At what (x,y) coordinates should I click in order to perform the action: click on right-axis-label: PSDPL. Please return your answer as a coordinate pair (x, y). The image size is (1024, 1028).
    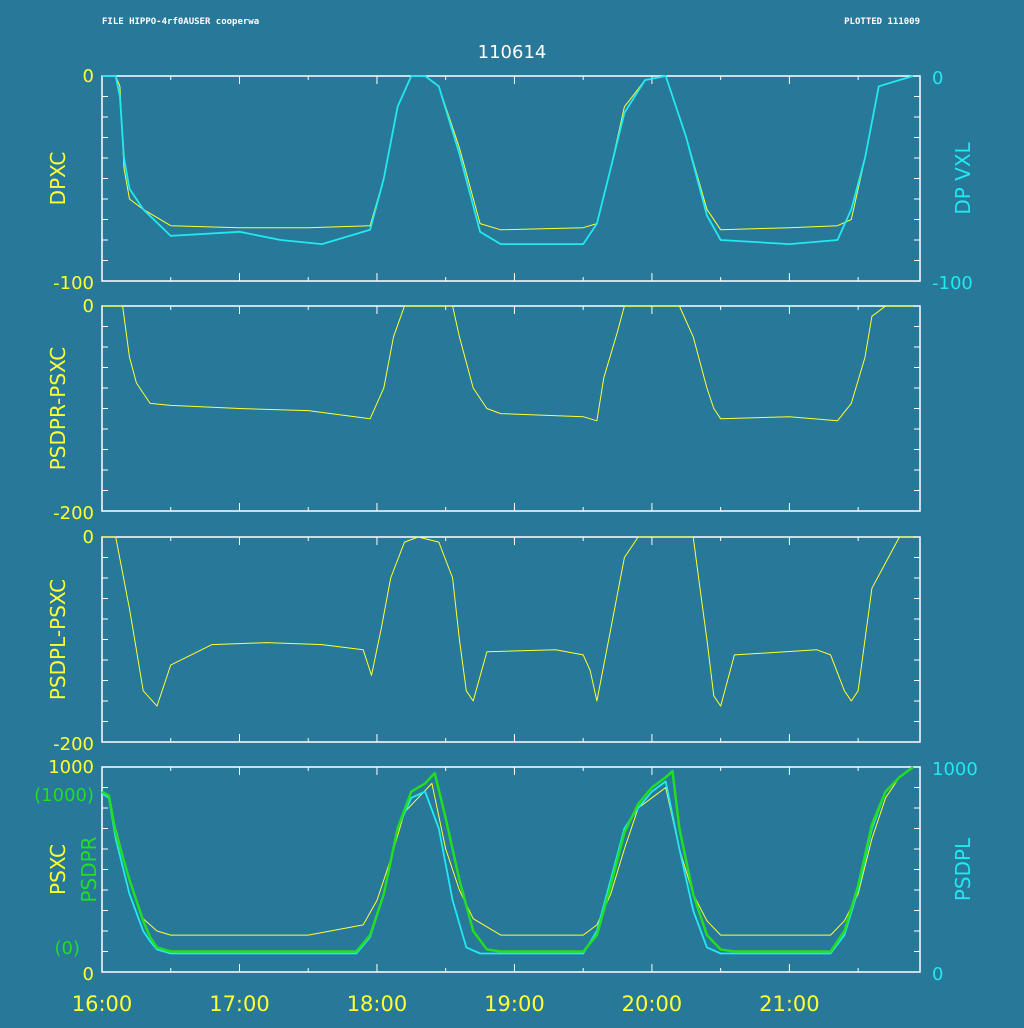
    Looking at the image, I should click on (963, 869).